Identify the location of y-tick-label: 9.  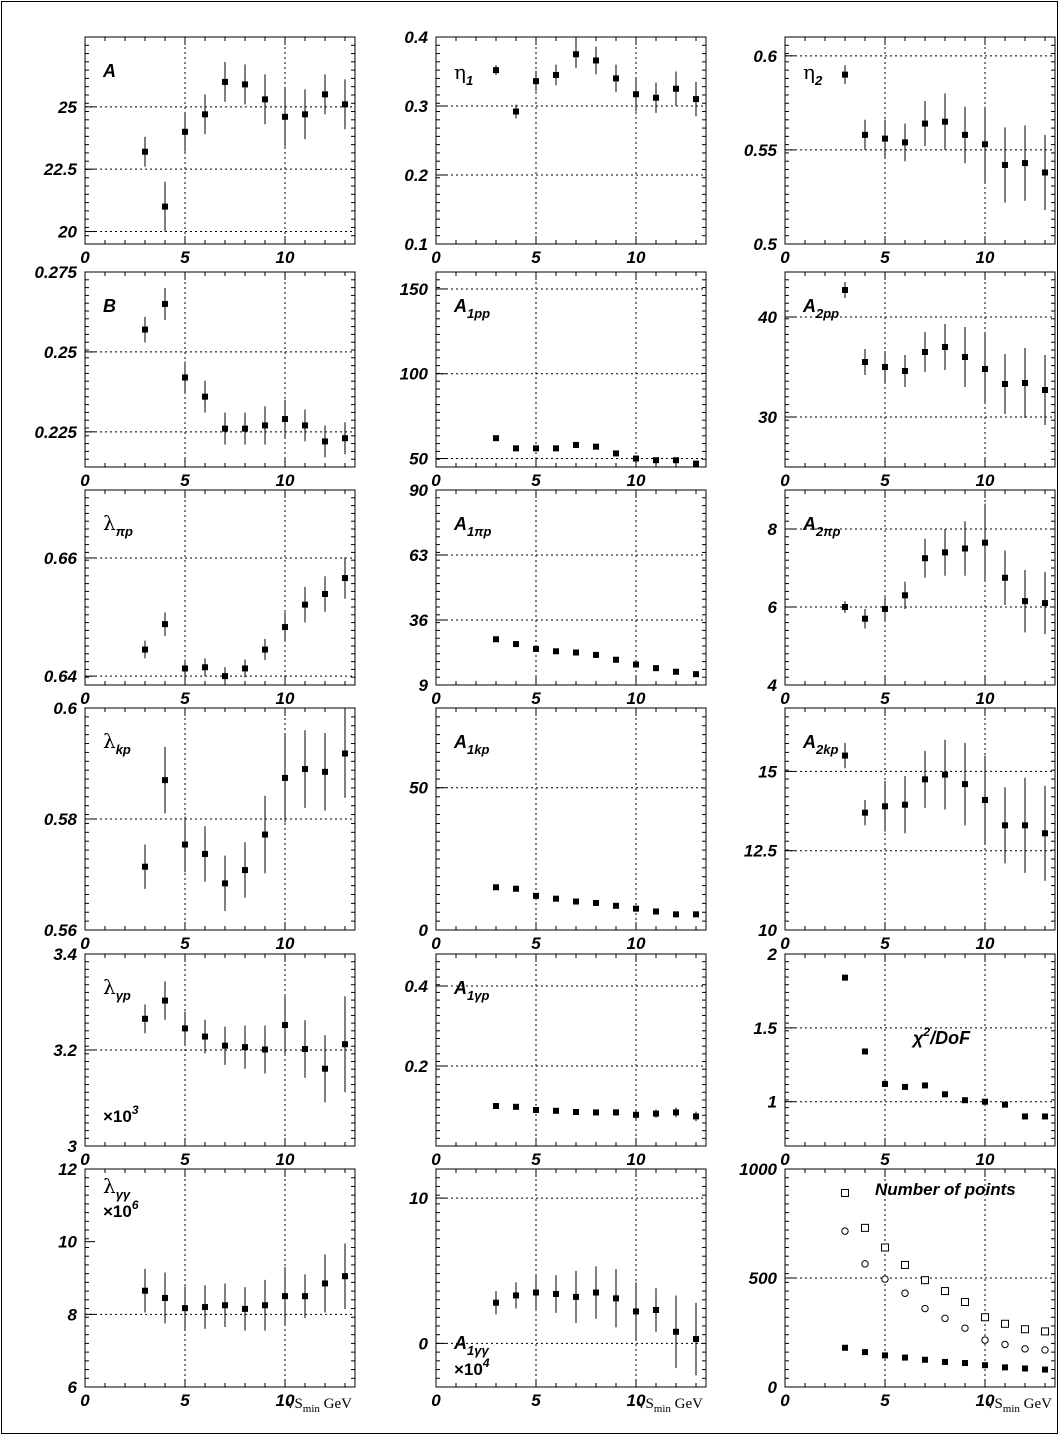
(424, 685).